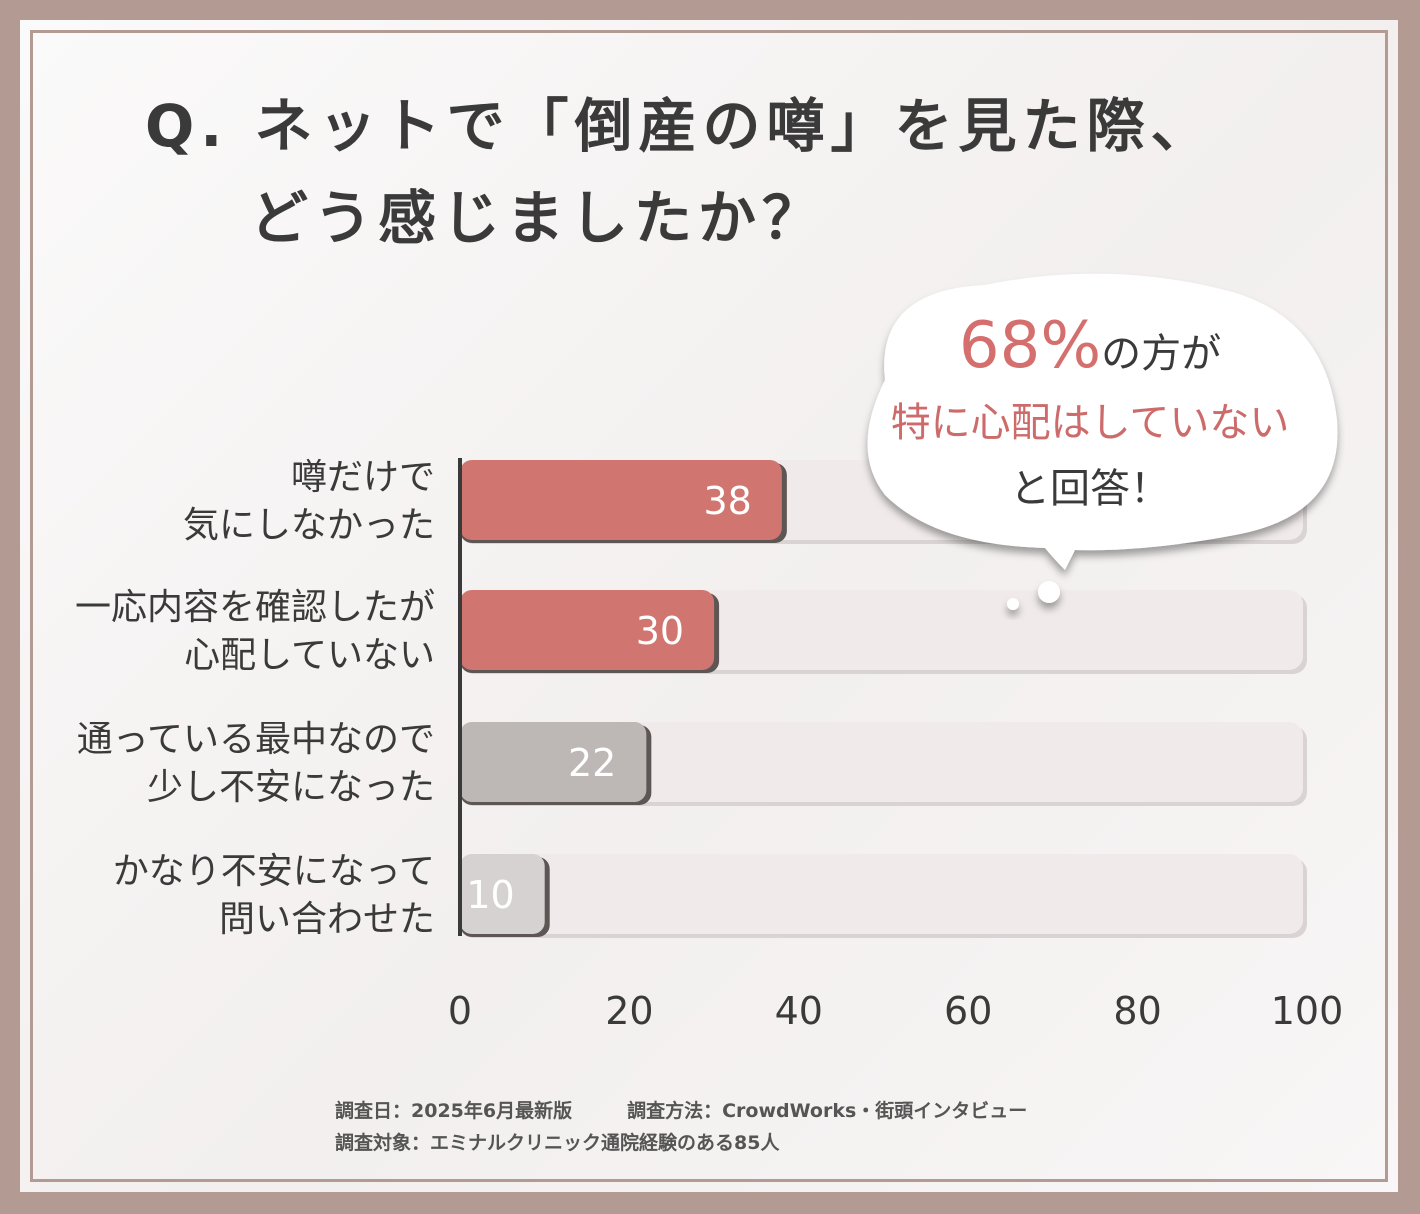  Describe the element at coordinates (592, 763) in the screenshot. I see `bar-value-label: 22` at that location.